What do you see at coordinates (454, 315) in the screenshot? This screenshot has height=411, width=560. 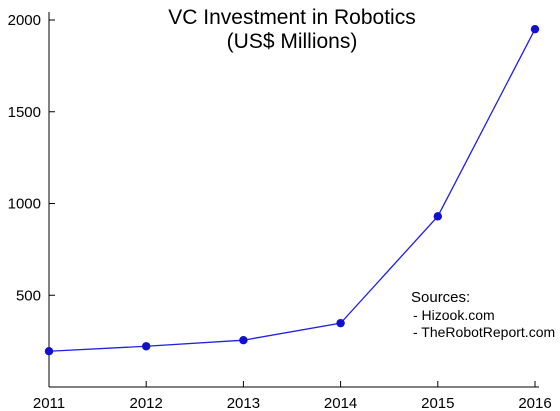 I see `source-line: - Hizook.com` at bounding box center [454, 315].